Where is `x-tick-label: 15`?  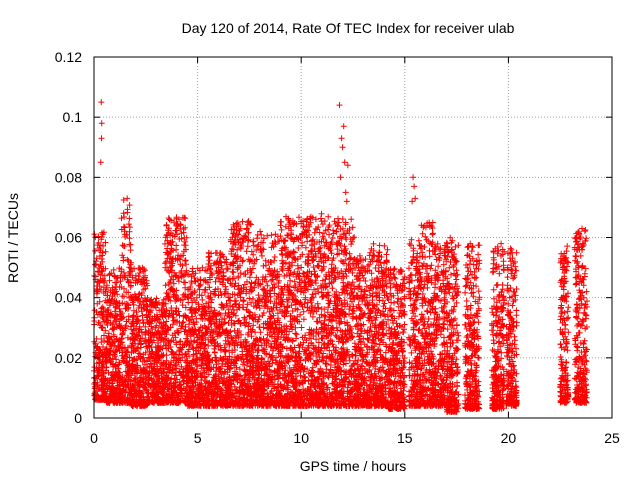 x-tick-label: 15 is located at coordinates (405, 438).